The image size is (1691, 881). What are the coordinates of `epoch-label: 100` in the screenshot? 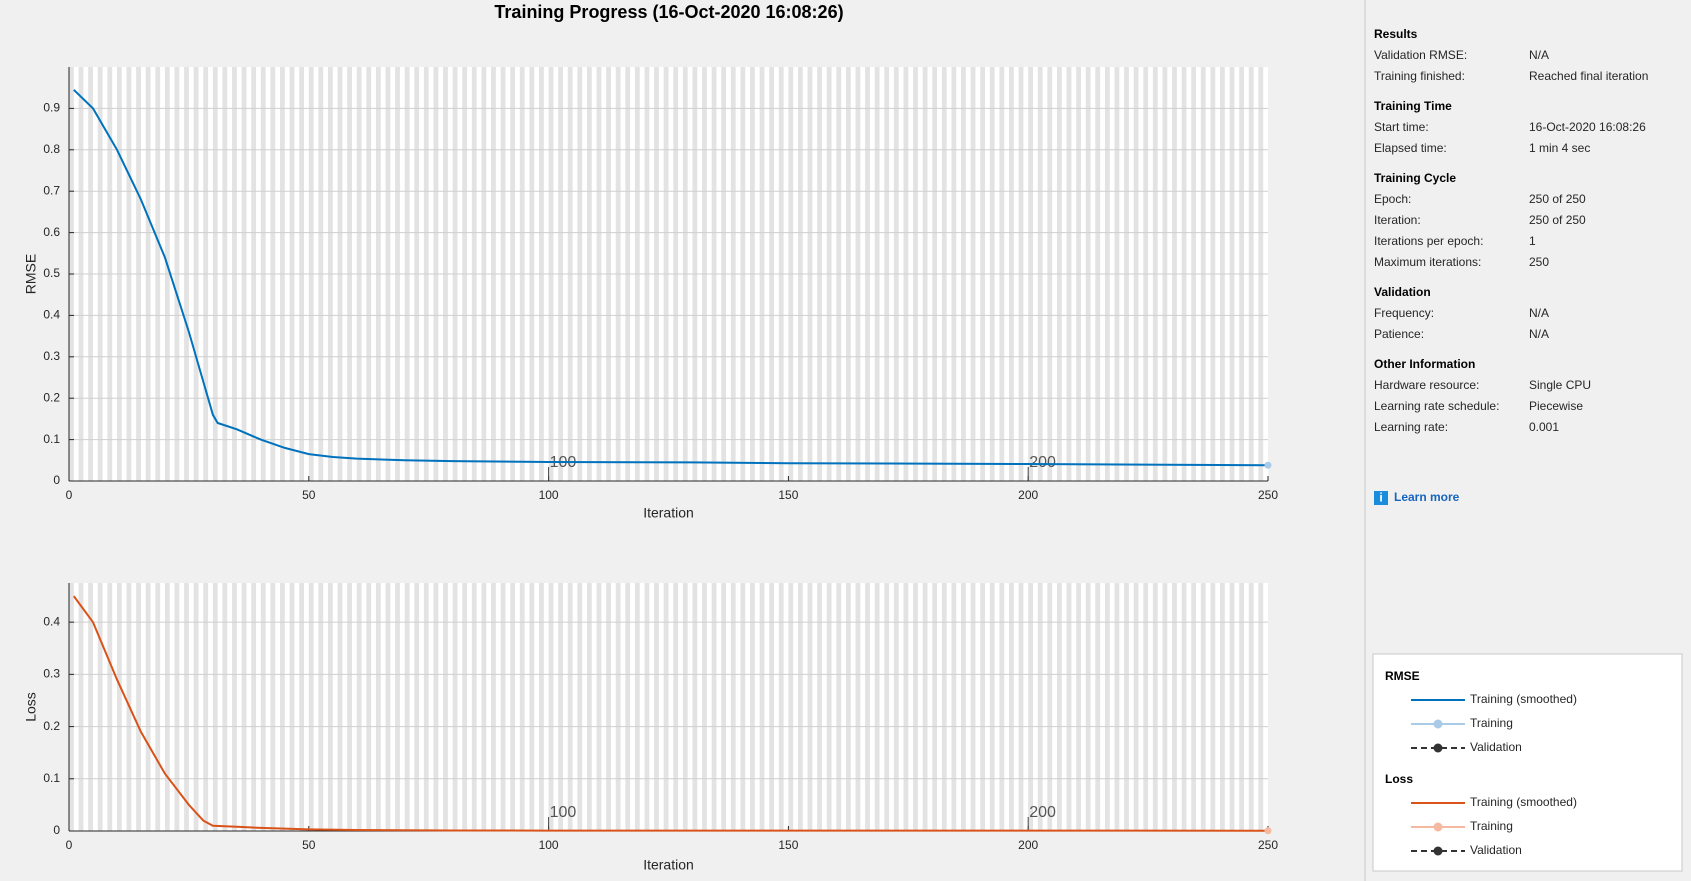 It's located at (563, 812).